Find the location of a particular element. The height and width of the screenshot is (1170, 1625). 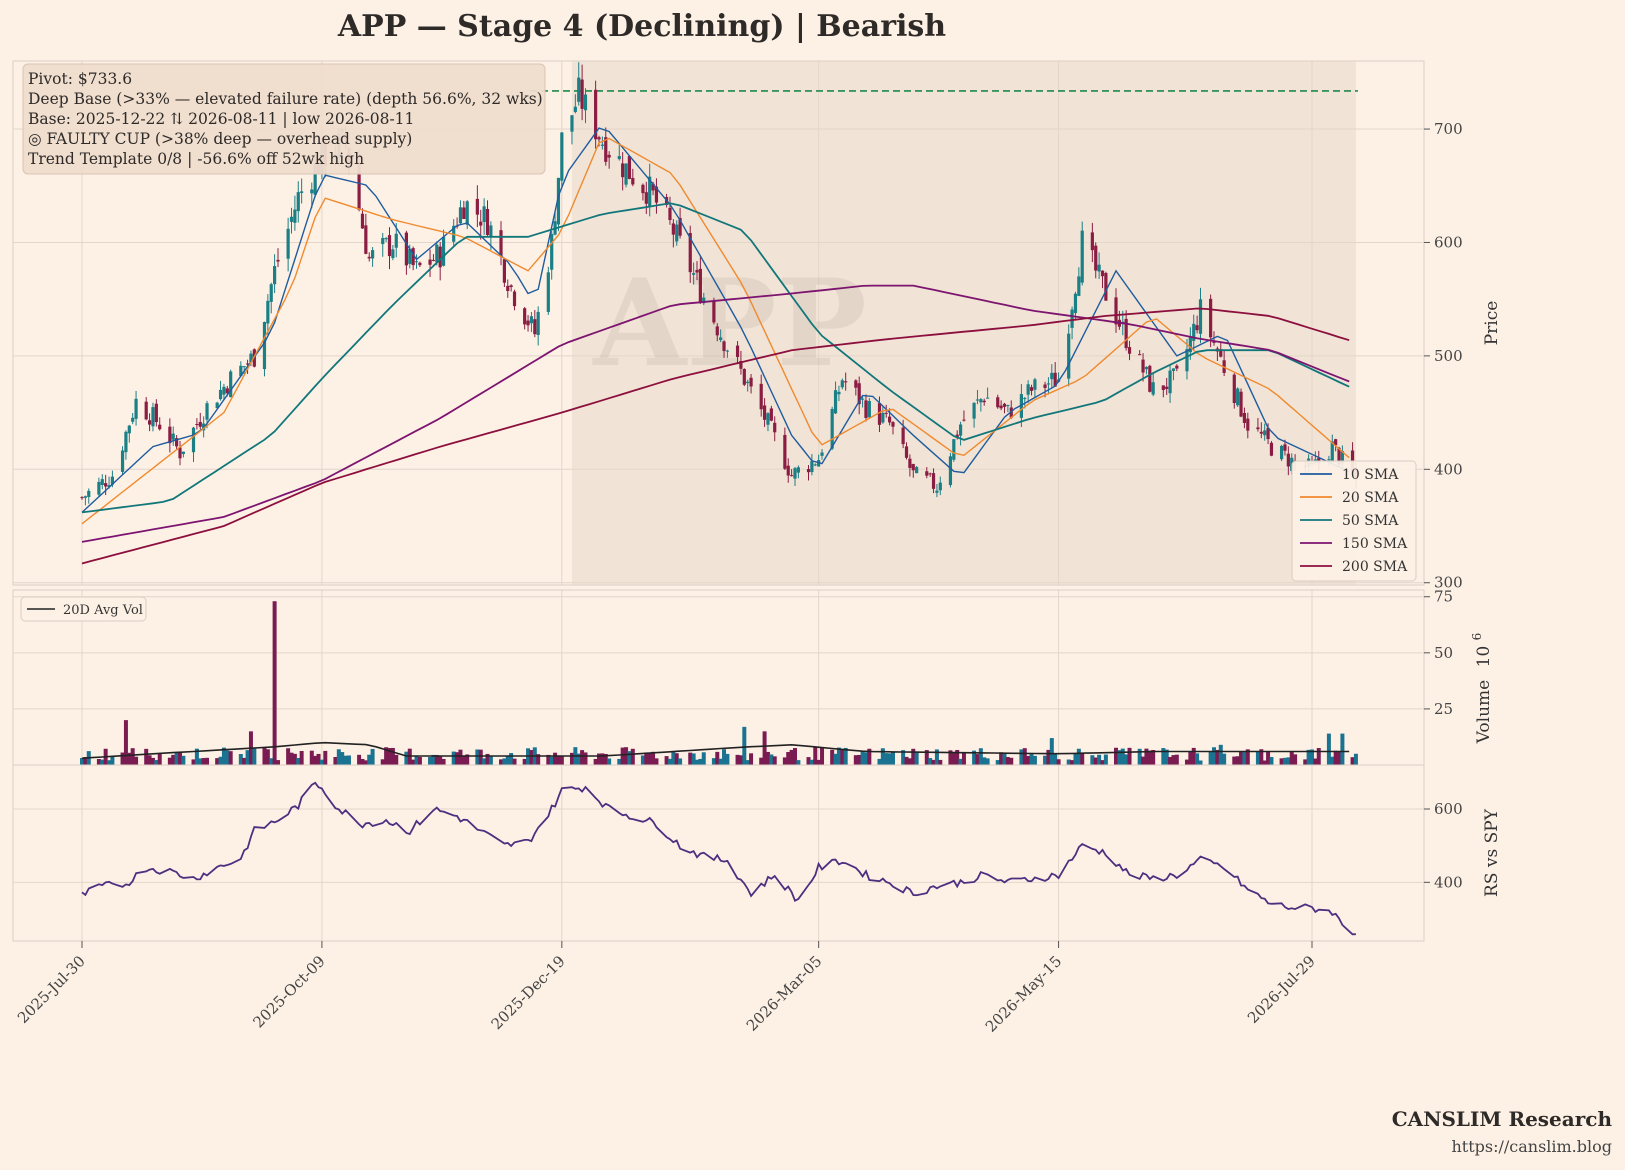

x-tick-label: 2026-Mar-05 is located at coordinates (784, 993).